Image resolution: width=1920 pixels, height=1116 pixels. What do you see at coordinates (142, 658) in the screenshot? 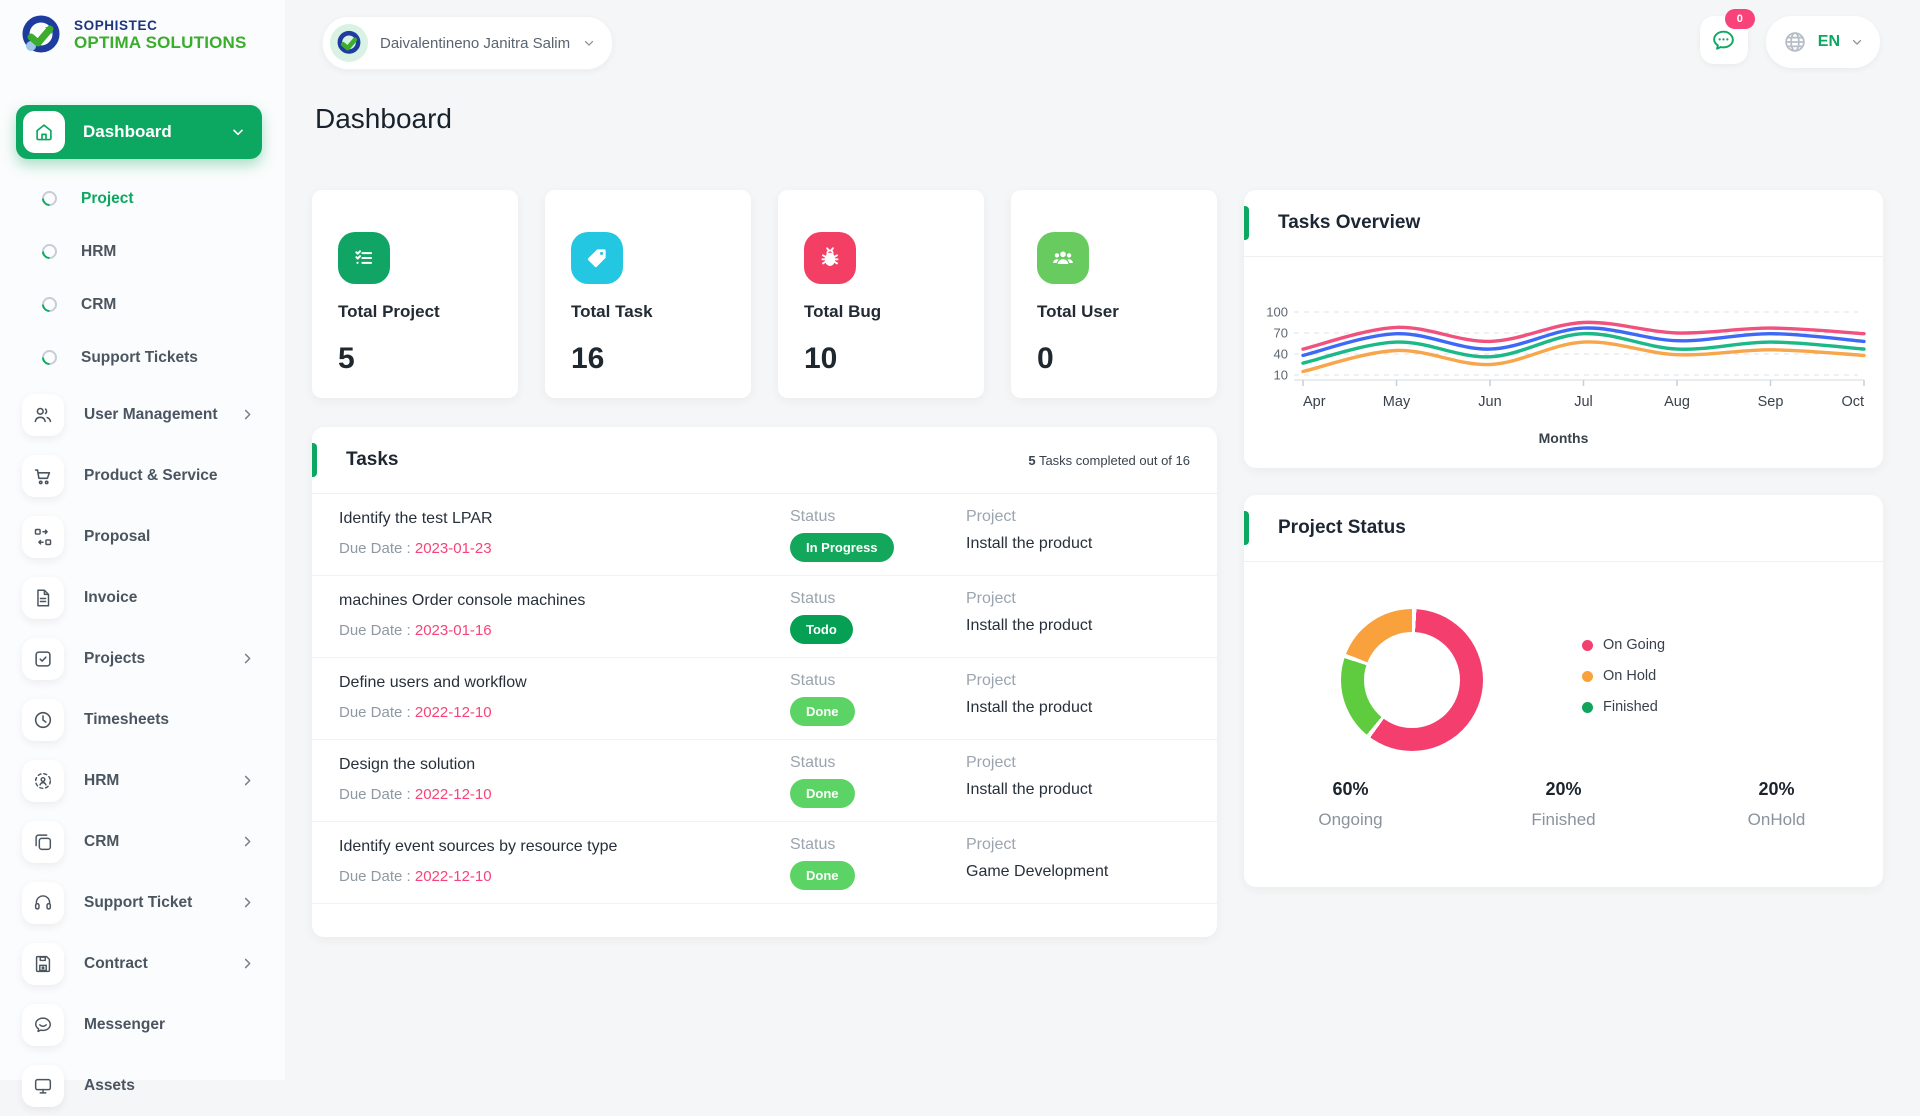
I see `sidebar-item-projects: Projects` at bounding box center [142, 658].